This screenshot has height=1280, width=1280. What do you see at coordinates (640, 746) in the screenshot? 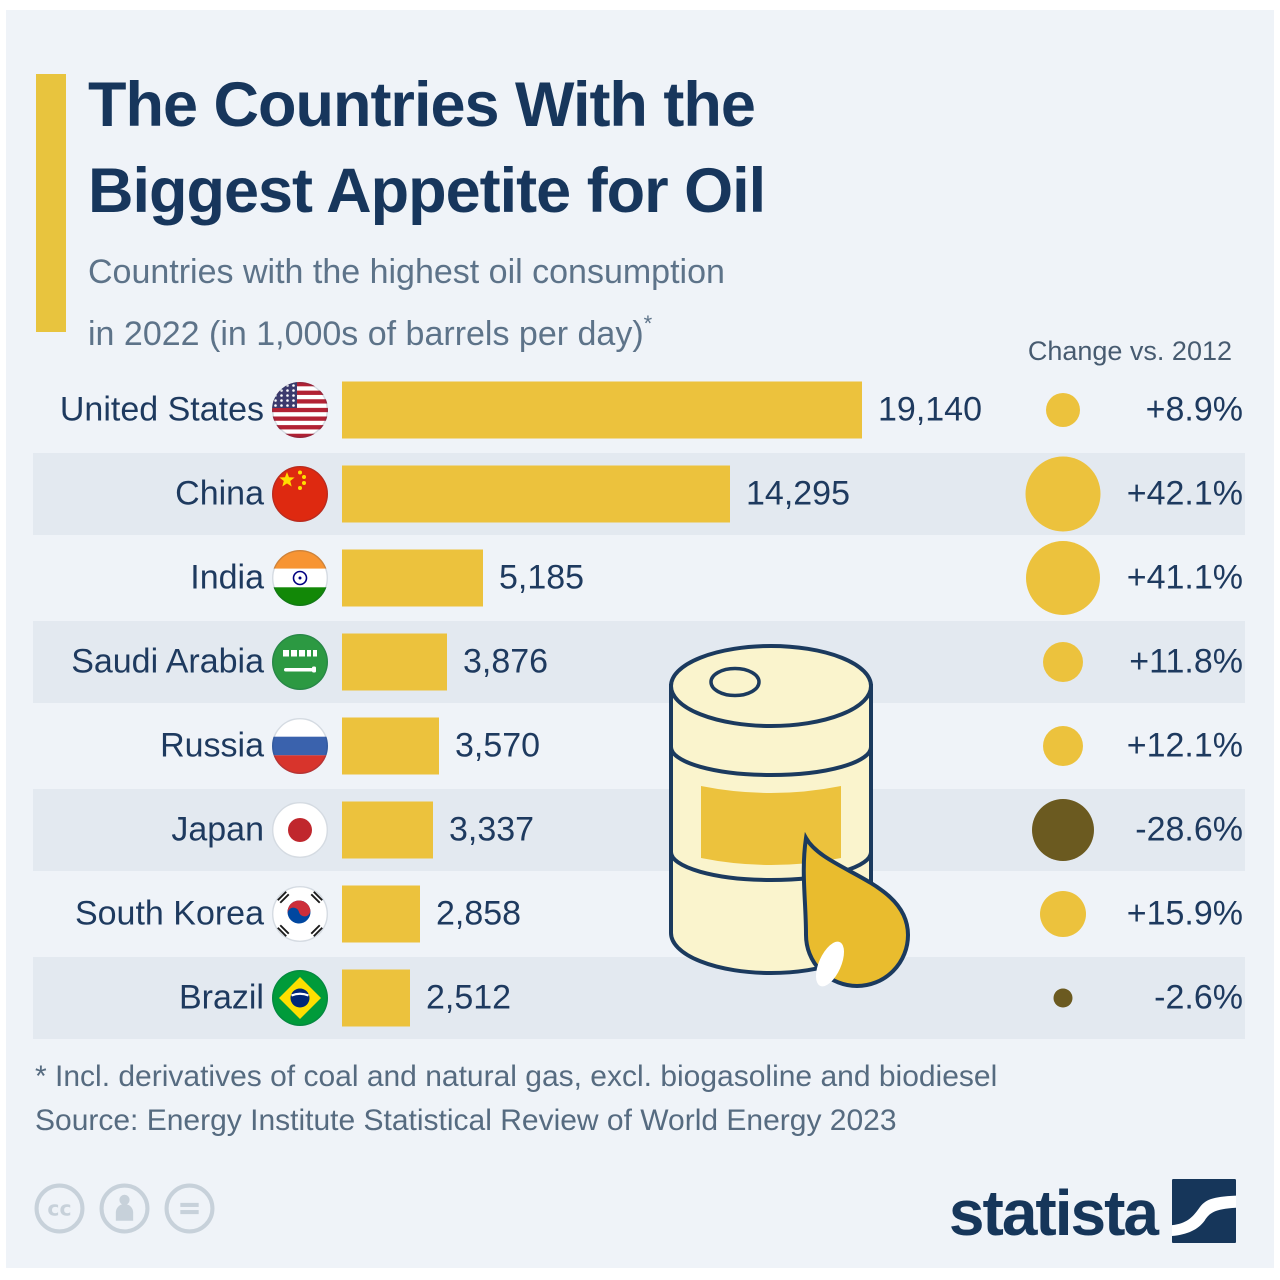
I see `table-row: Russia 3,570 +12.1%` at bounding box center [640, 746].